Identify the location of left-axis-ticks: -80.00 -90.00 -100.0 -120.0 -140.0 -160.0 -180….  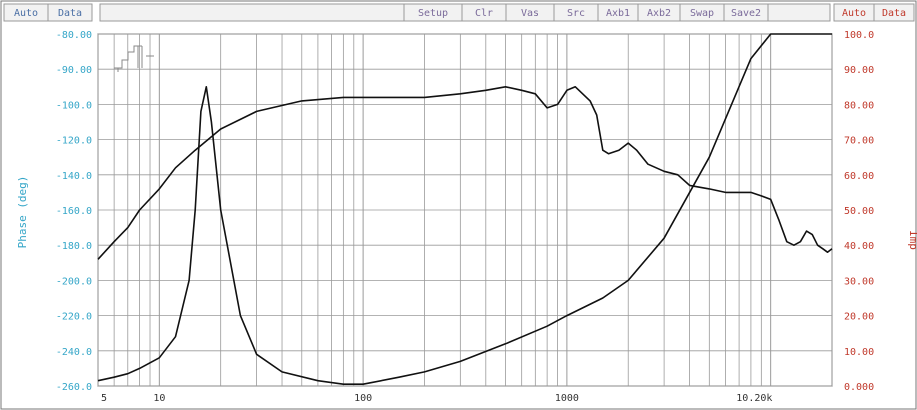
(74, 211).